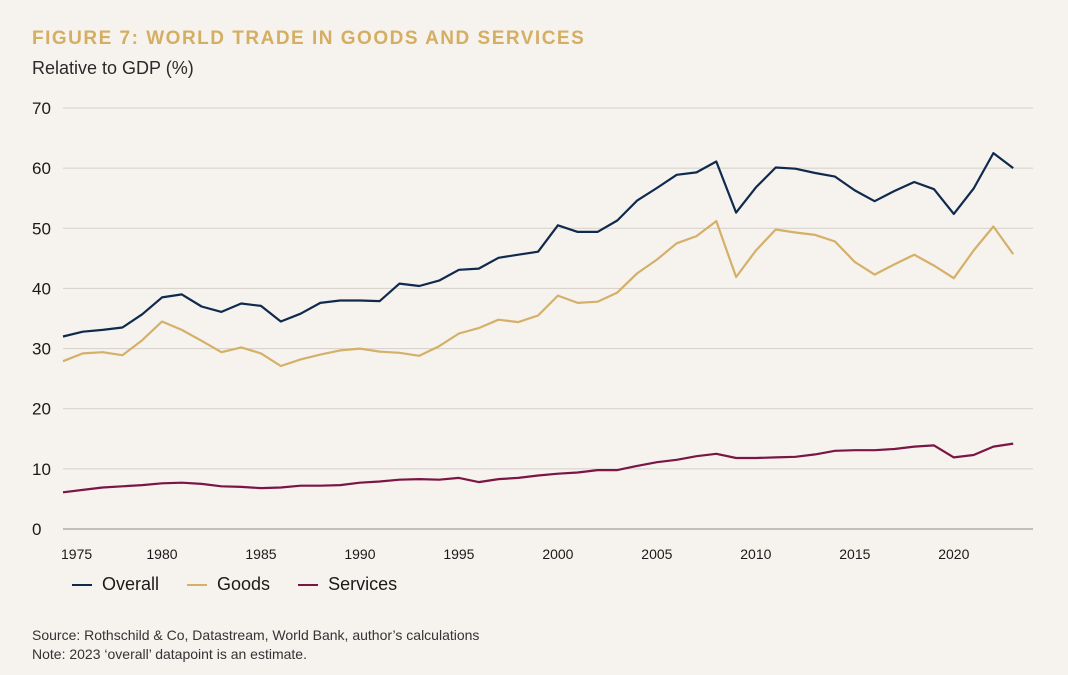 This screenshot has height=675, width=1068. What do you see at coordinates (953, 554) in the screenshot?
I see `x-tick-label: 2020` at bounding box center [953, 554].